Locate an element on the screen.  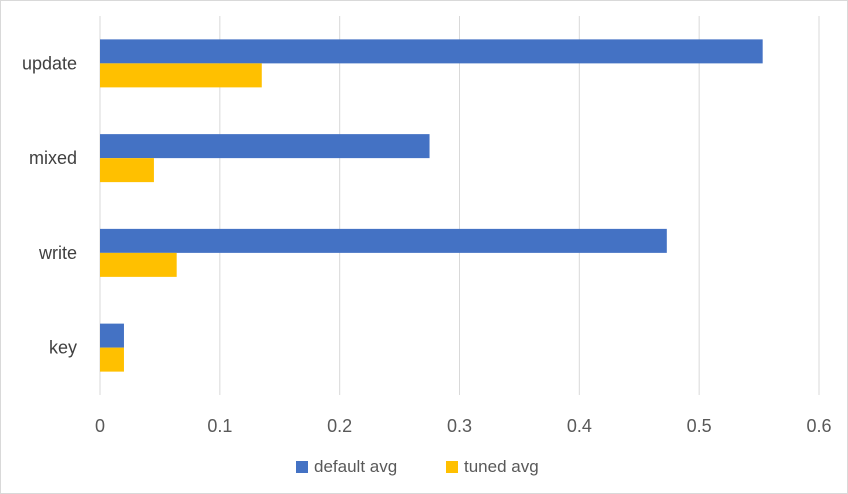
category-label: update is located at coordinates (49, 63).